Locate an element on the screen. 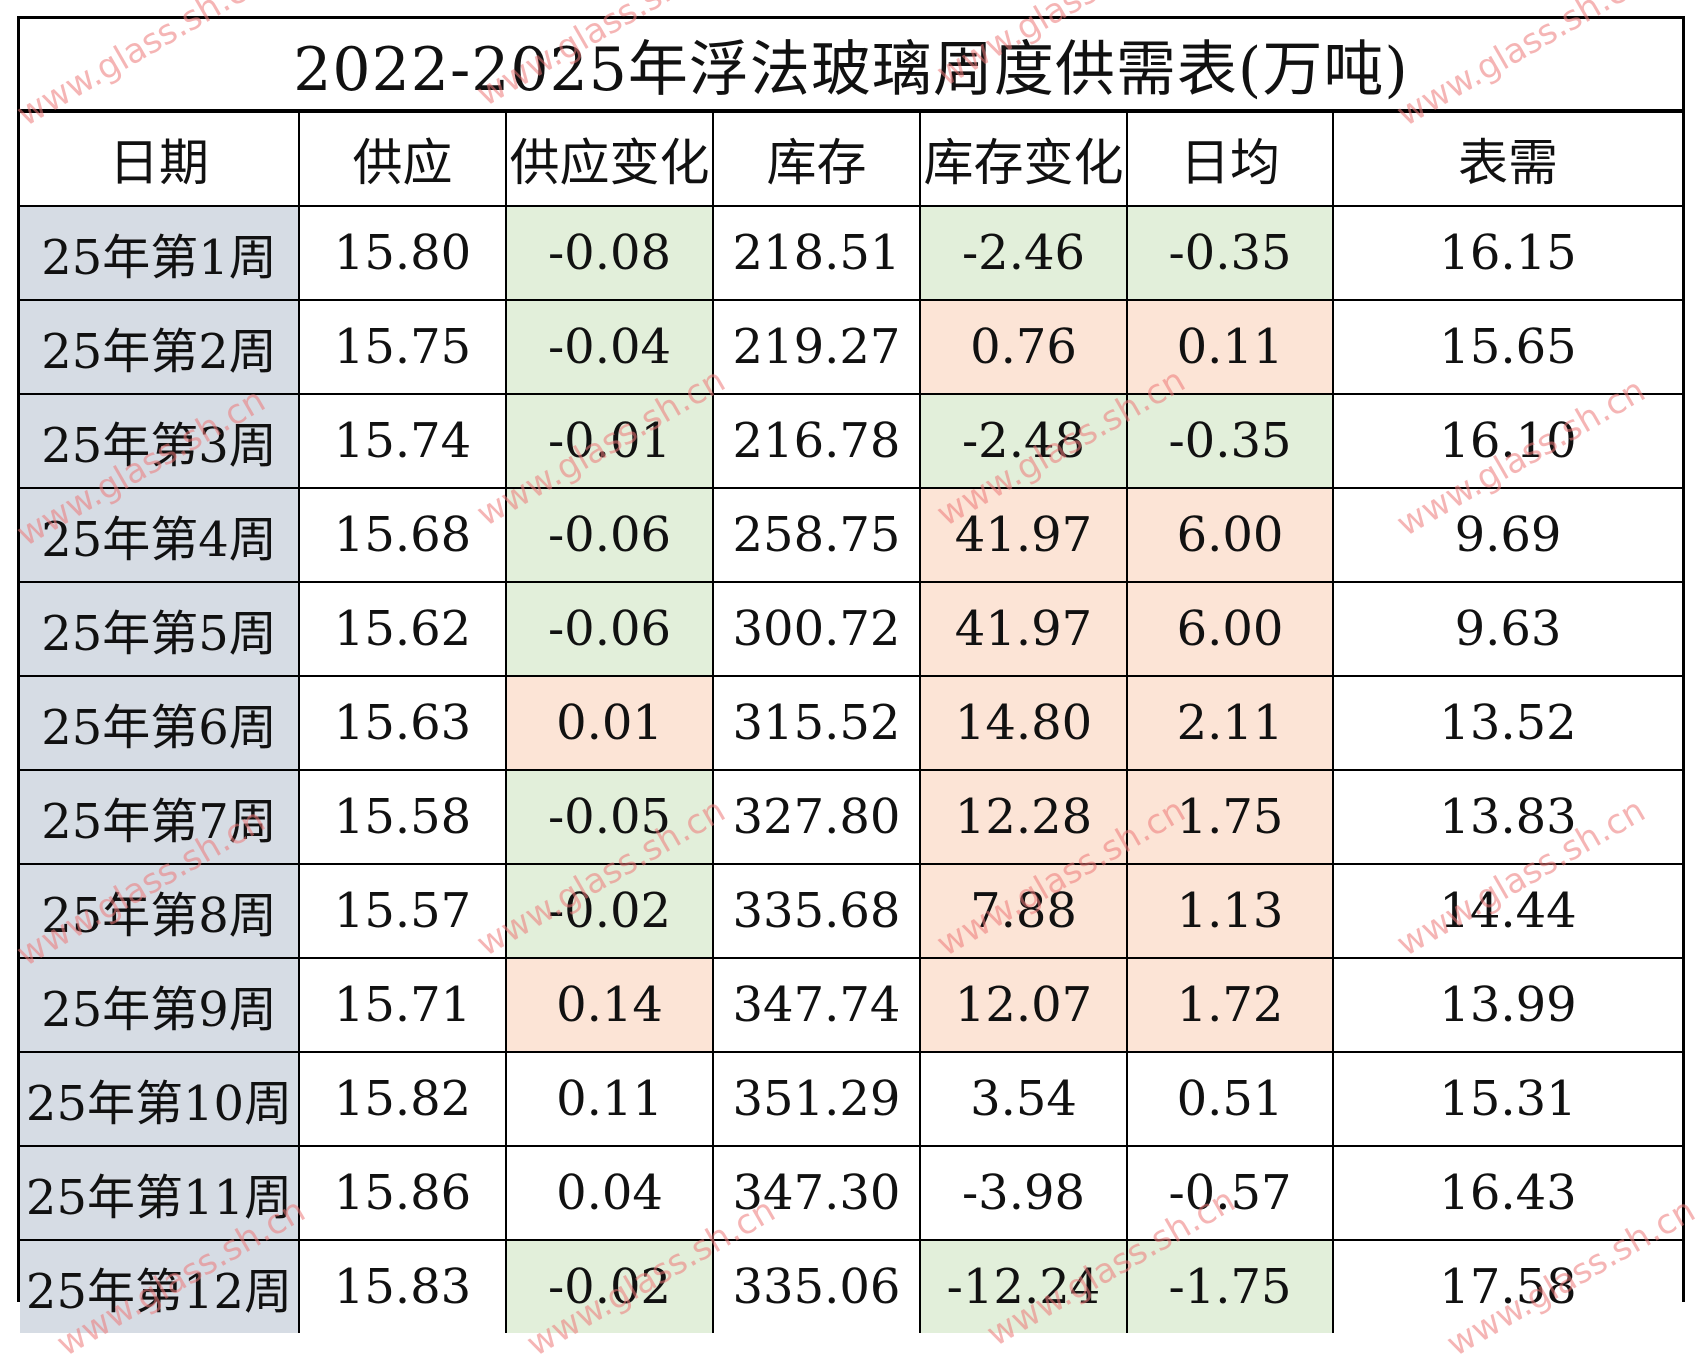 Image resolution: width=1702 pixels, height=1365 pixels. cell-date: 25年第7周 is located at coordinates (160, 817).